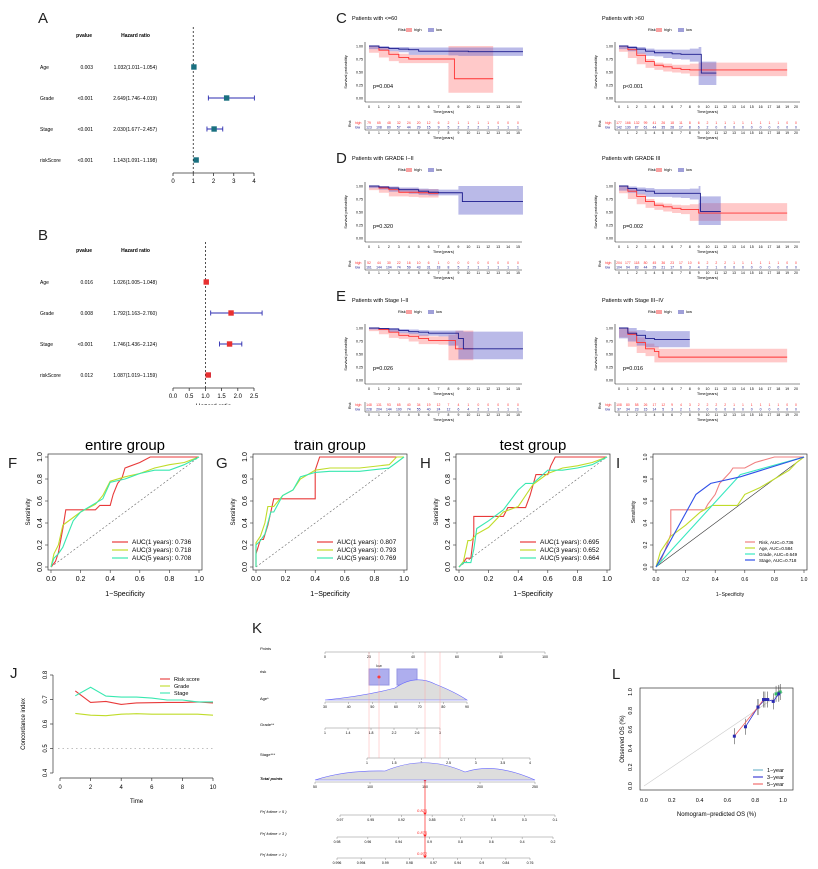  I want to click on row-hr-text: 1.746(1.436−2.124), so click(135, 345).